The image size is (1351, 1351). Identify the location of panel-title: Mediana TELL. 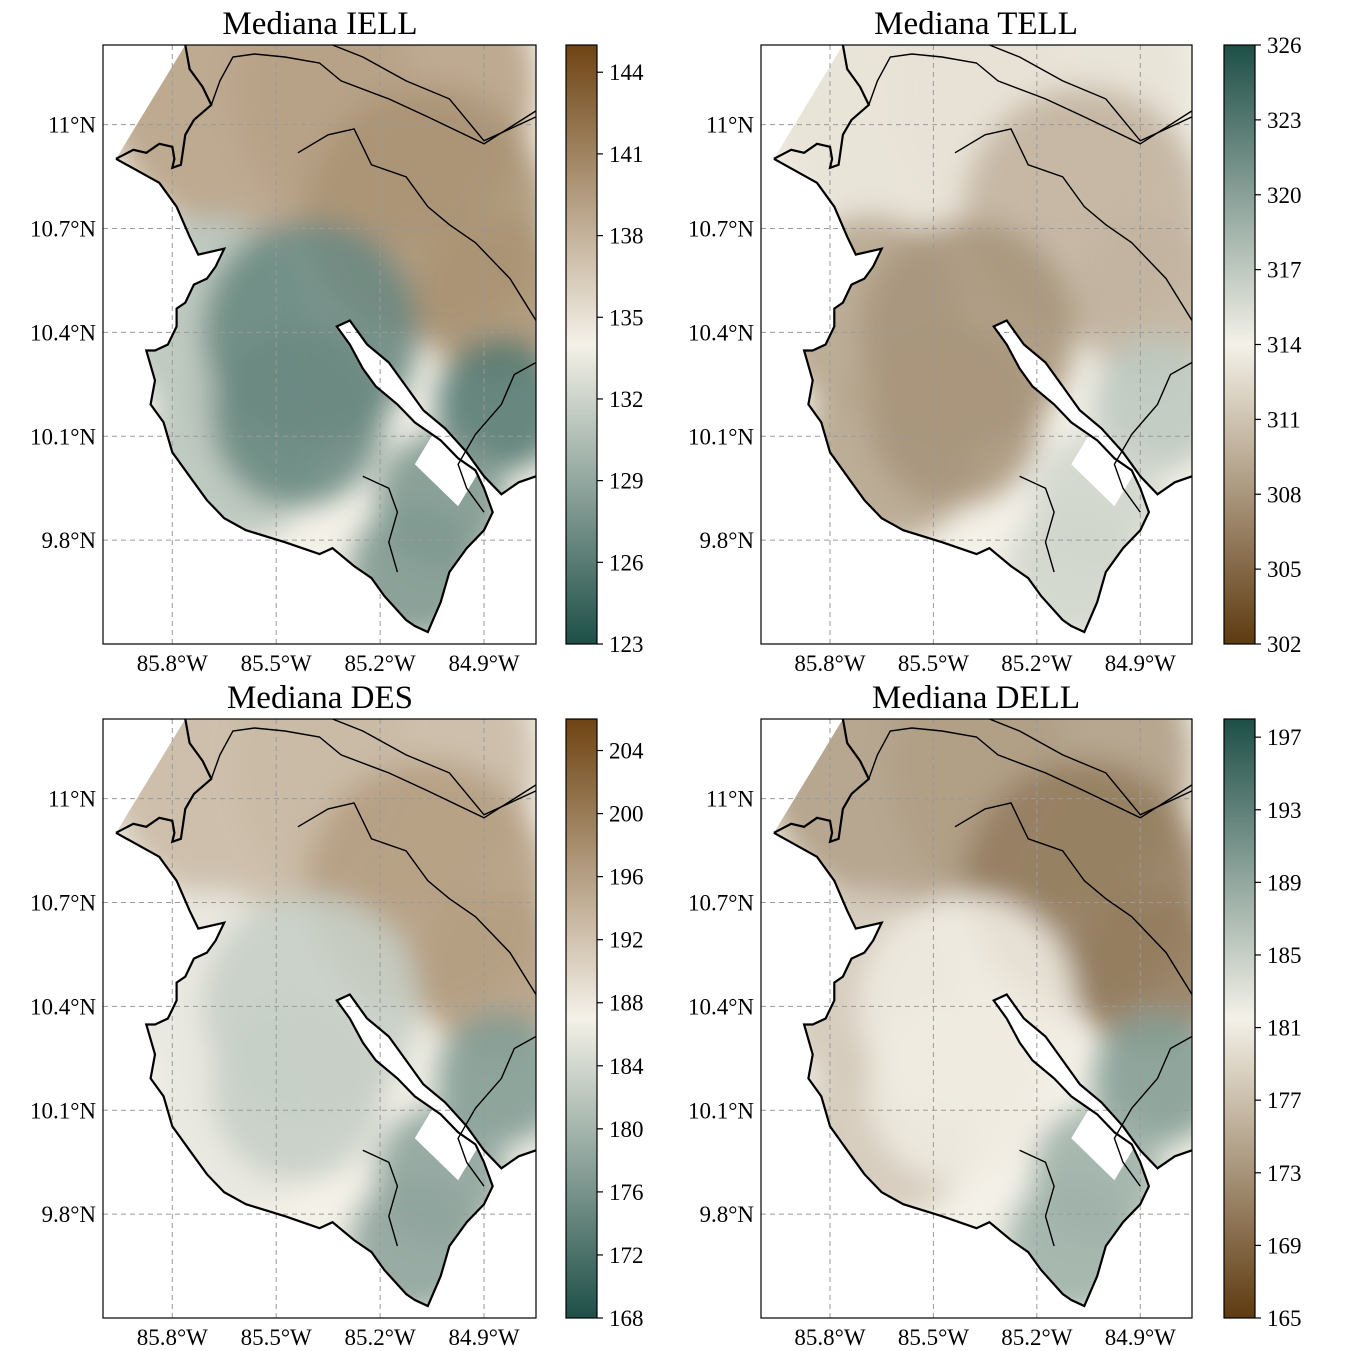
(976, 24).